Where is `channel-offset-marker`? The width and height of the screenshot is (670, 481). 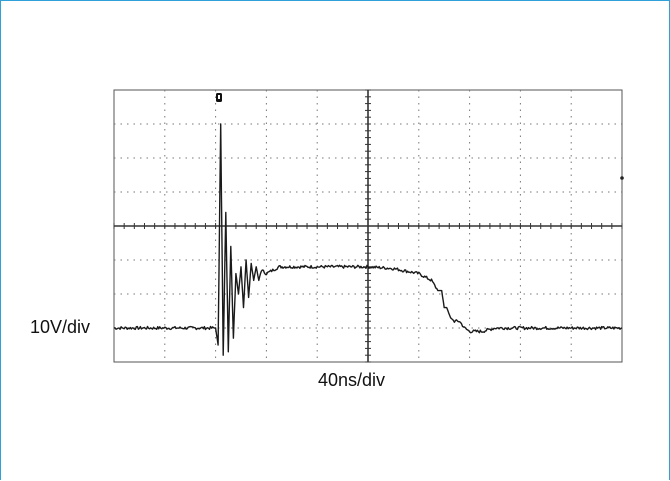
channel-offset-marker is located at coordinates (622, 178).